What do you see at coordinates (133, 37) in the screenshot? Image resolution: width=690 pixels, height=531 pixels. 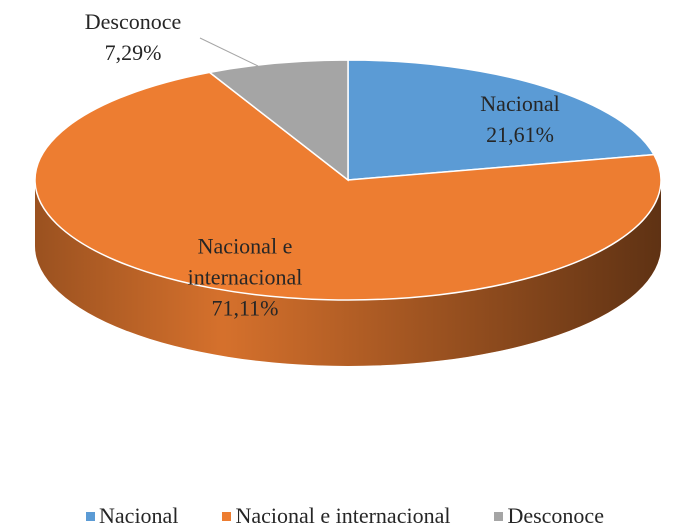 I see `data-label: Desconoce 7,29%` at bounding box center [133, 37].